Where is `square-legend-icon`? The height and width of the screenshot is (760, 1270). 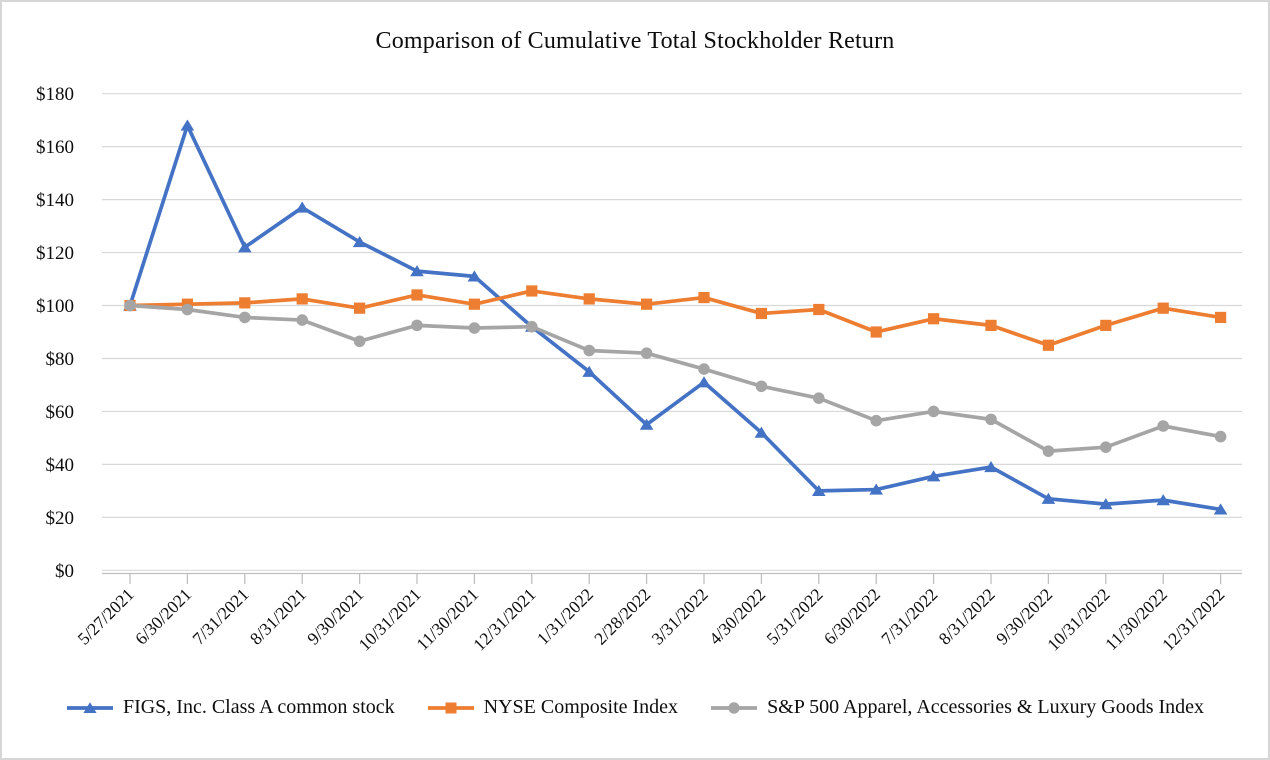 square-legend-icon is located at coordinates (450, 707).